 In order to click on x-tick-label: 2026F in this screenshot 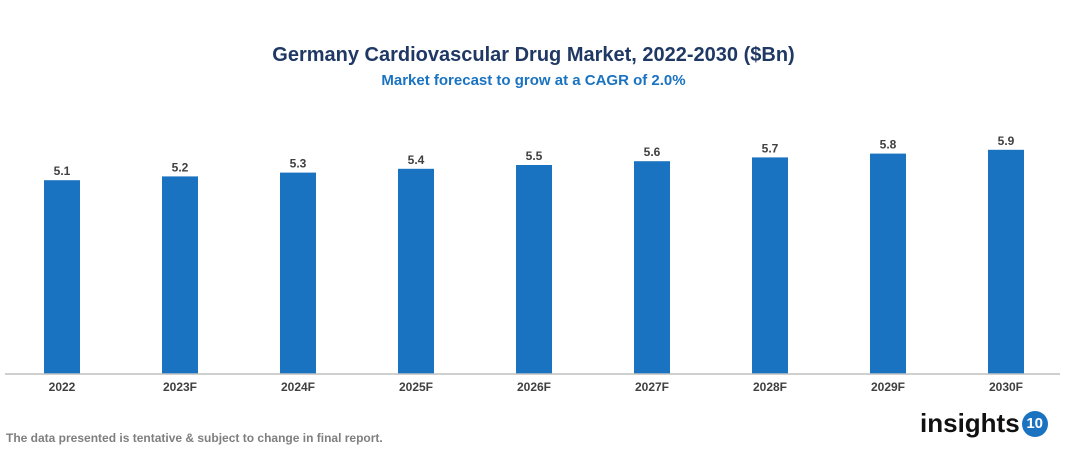, I will do `click(534, 387)`.